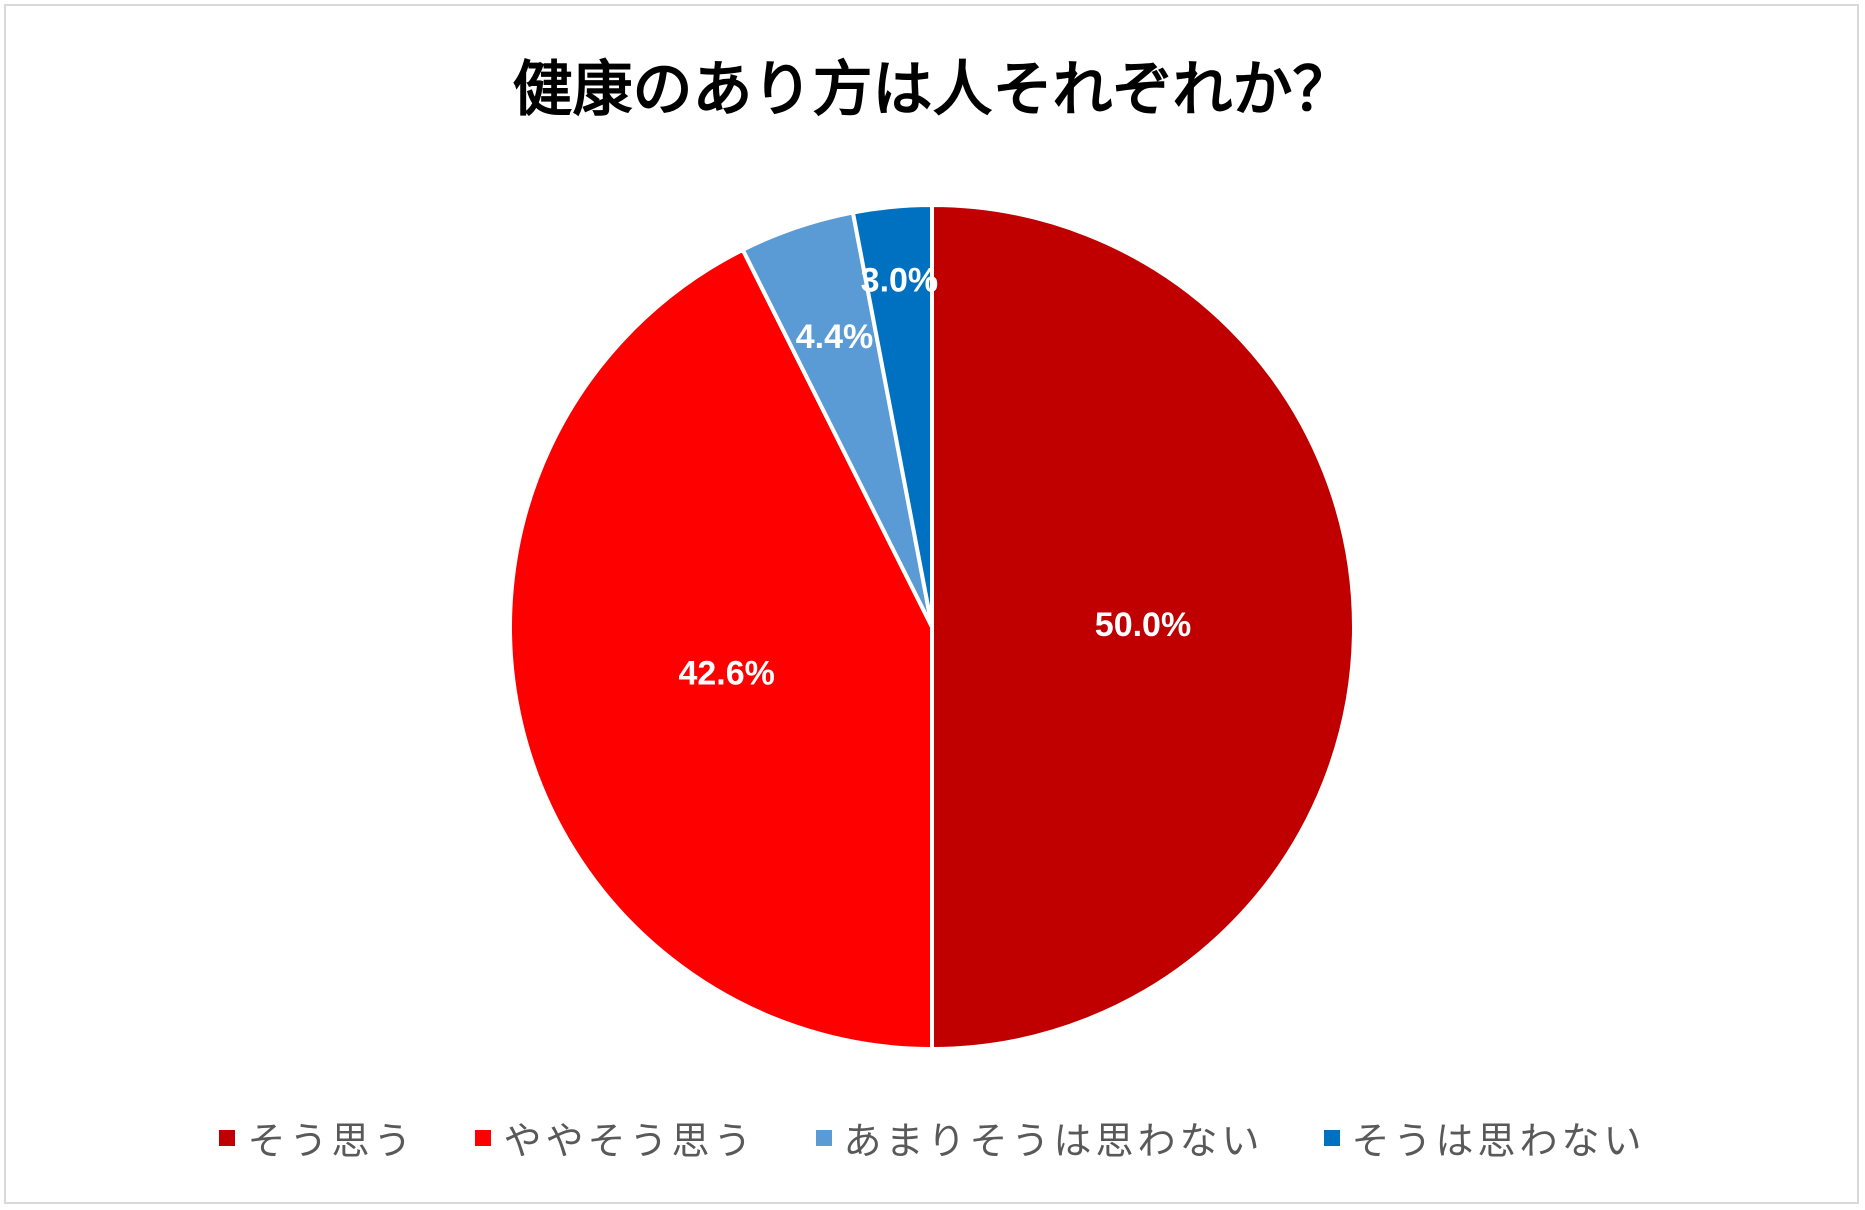  I want to click on legend-item-1: ややそう思う, so click(615, 1137).